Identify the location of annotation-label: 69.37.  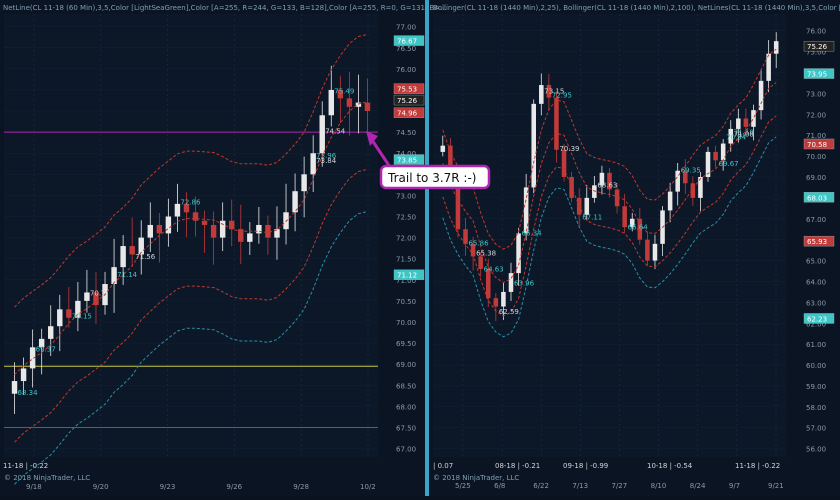
(46, 350).